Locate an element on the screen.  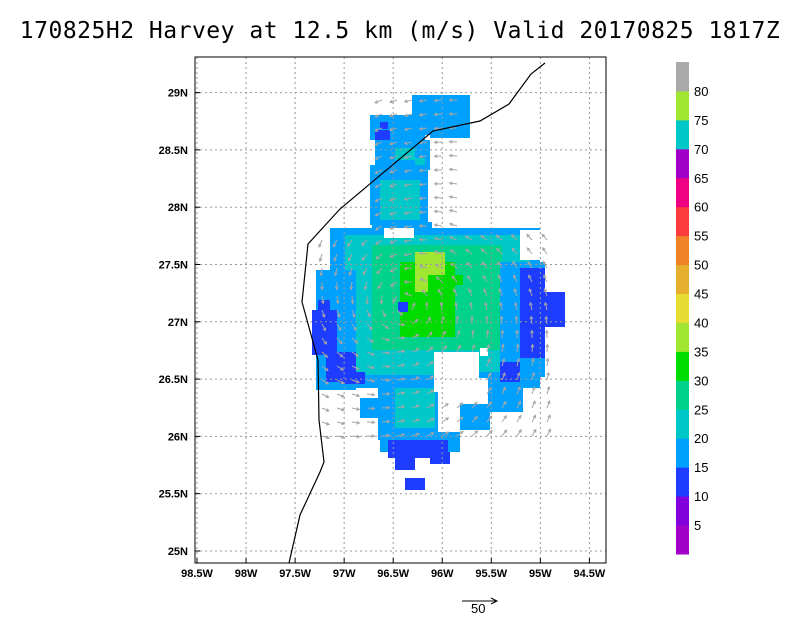
data-void is located at coordinates (399, 233).